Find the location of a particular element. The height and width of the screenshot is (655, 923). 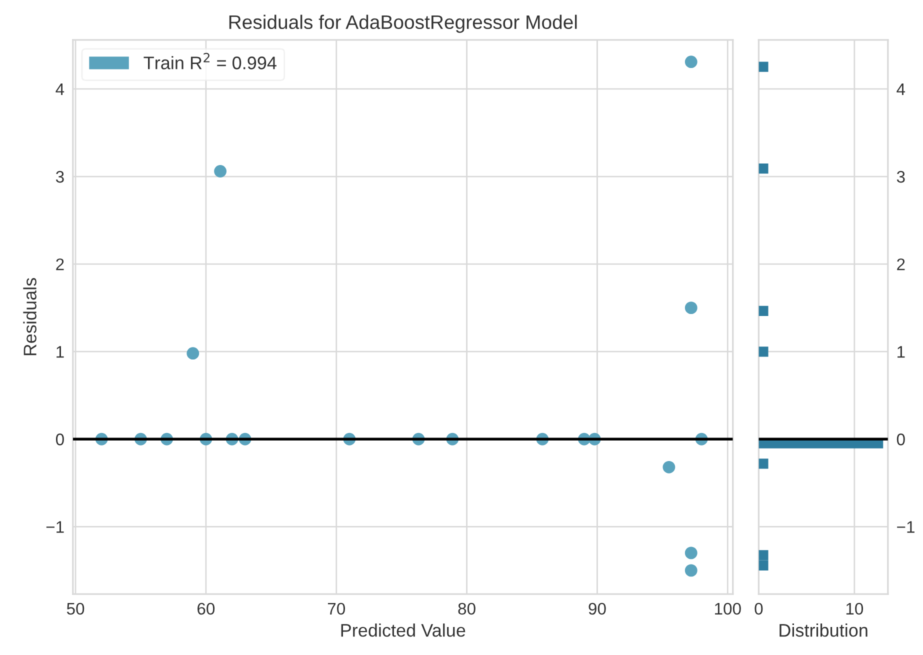

x-tick-label: 10 is located at coordinates (855, 608).